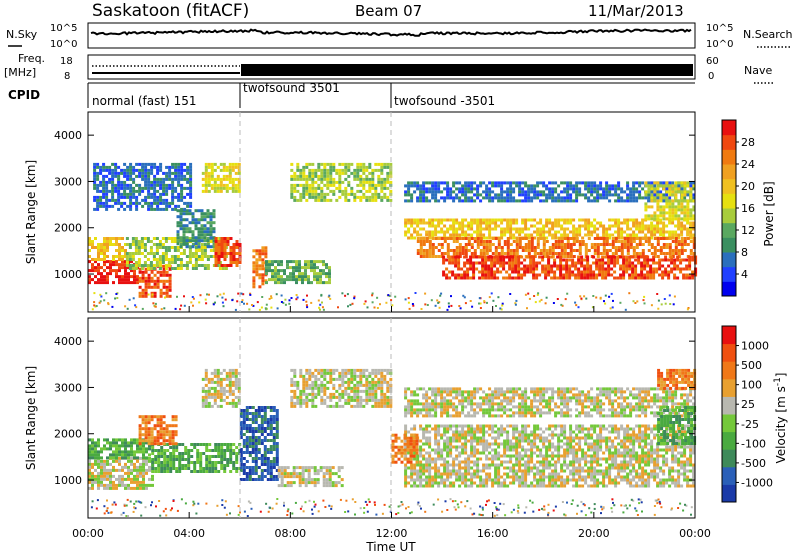 Image resolution: width=800 pixels, height=554 pixels. I want to click on nave-label: Nave, so click(758, 70).